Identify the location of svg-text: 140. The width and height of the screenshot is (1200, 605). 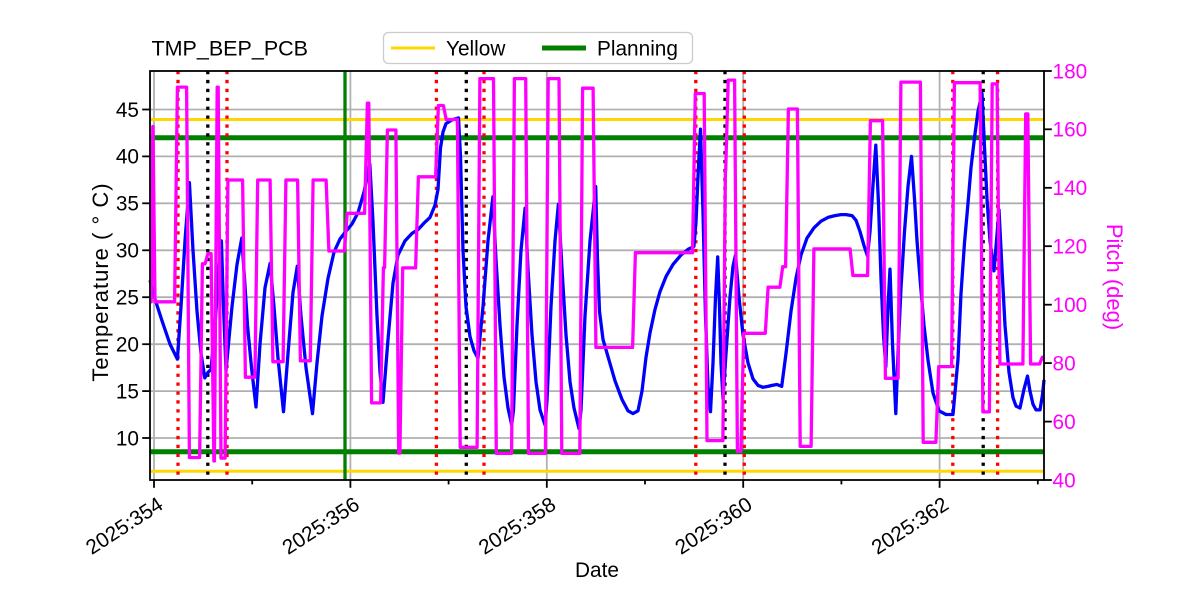
(1070, 188).